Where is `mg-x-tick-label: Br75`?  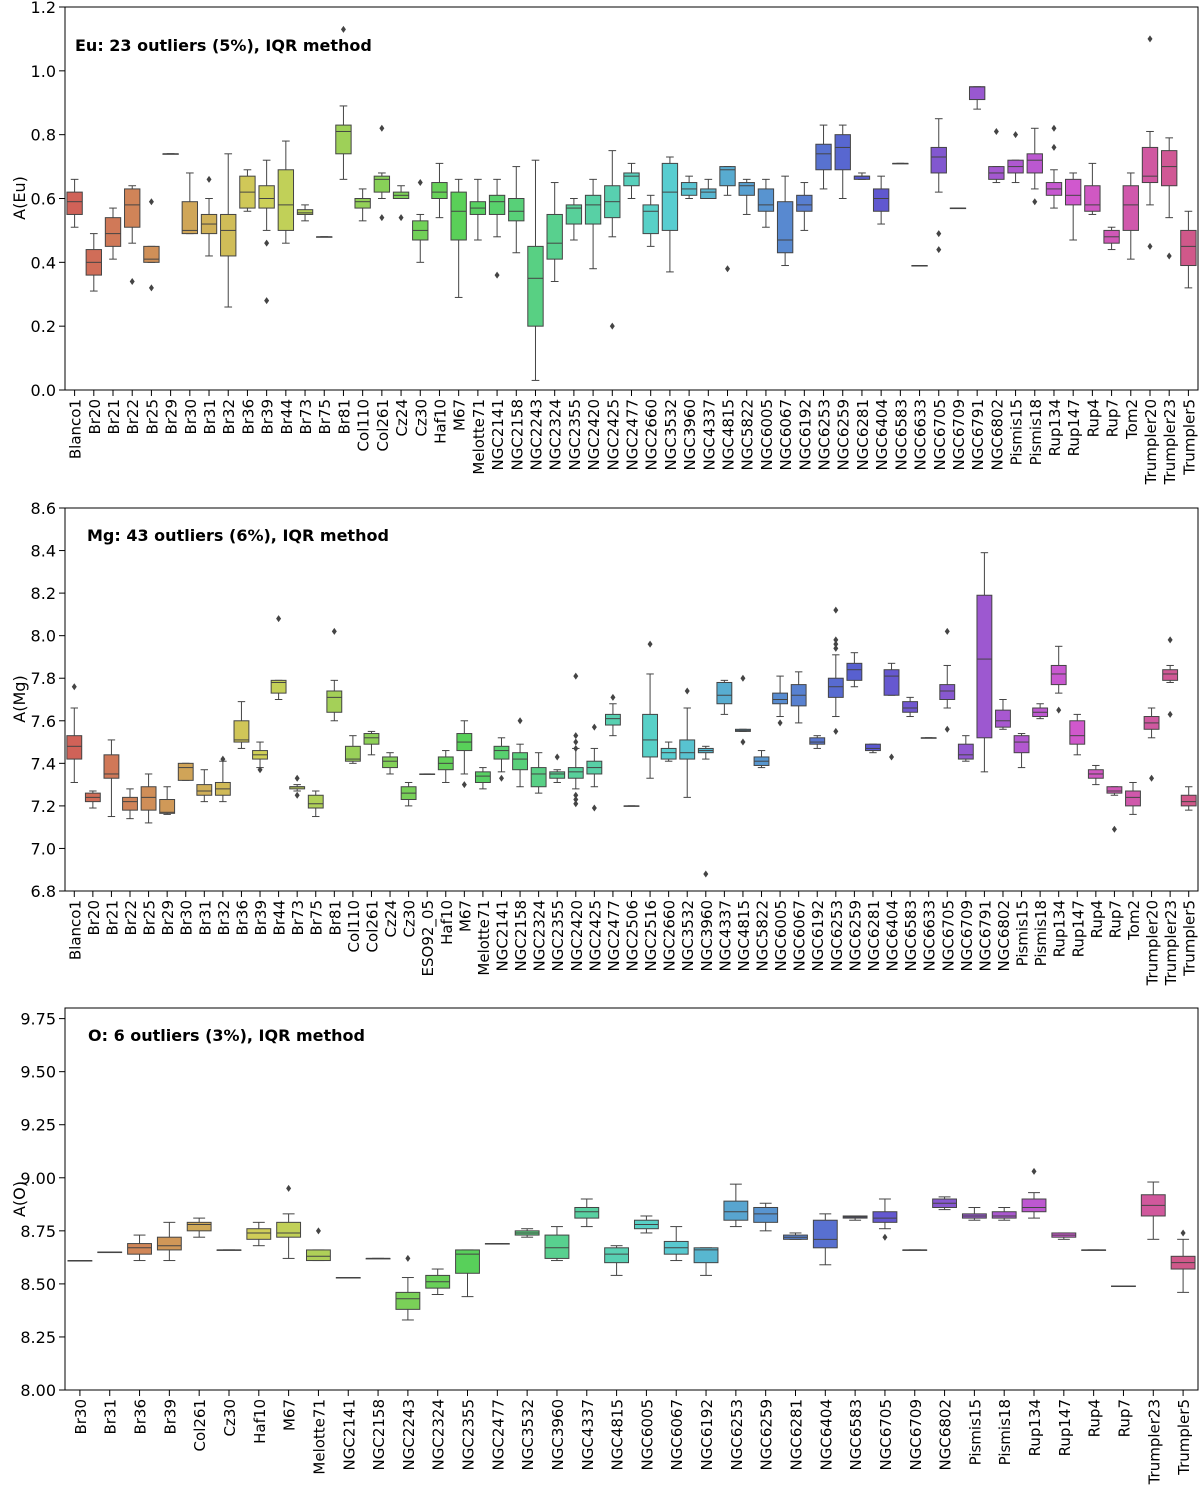 mg-x-tick-label: Br75 is located at coordinates (317, 918).